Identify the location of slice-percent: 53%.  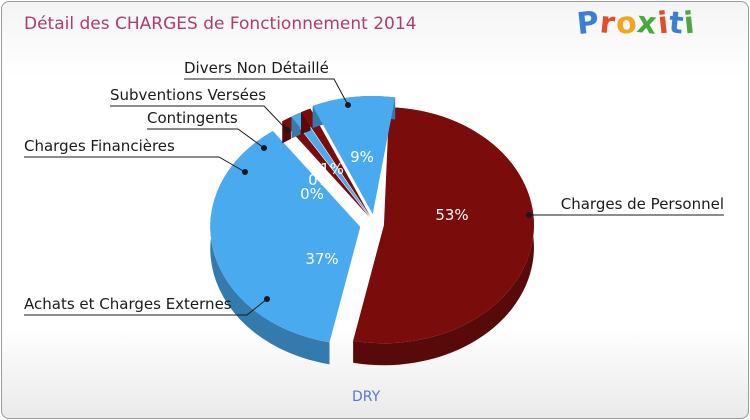
(451, 215).